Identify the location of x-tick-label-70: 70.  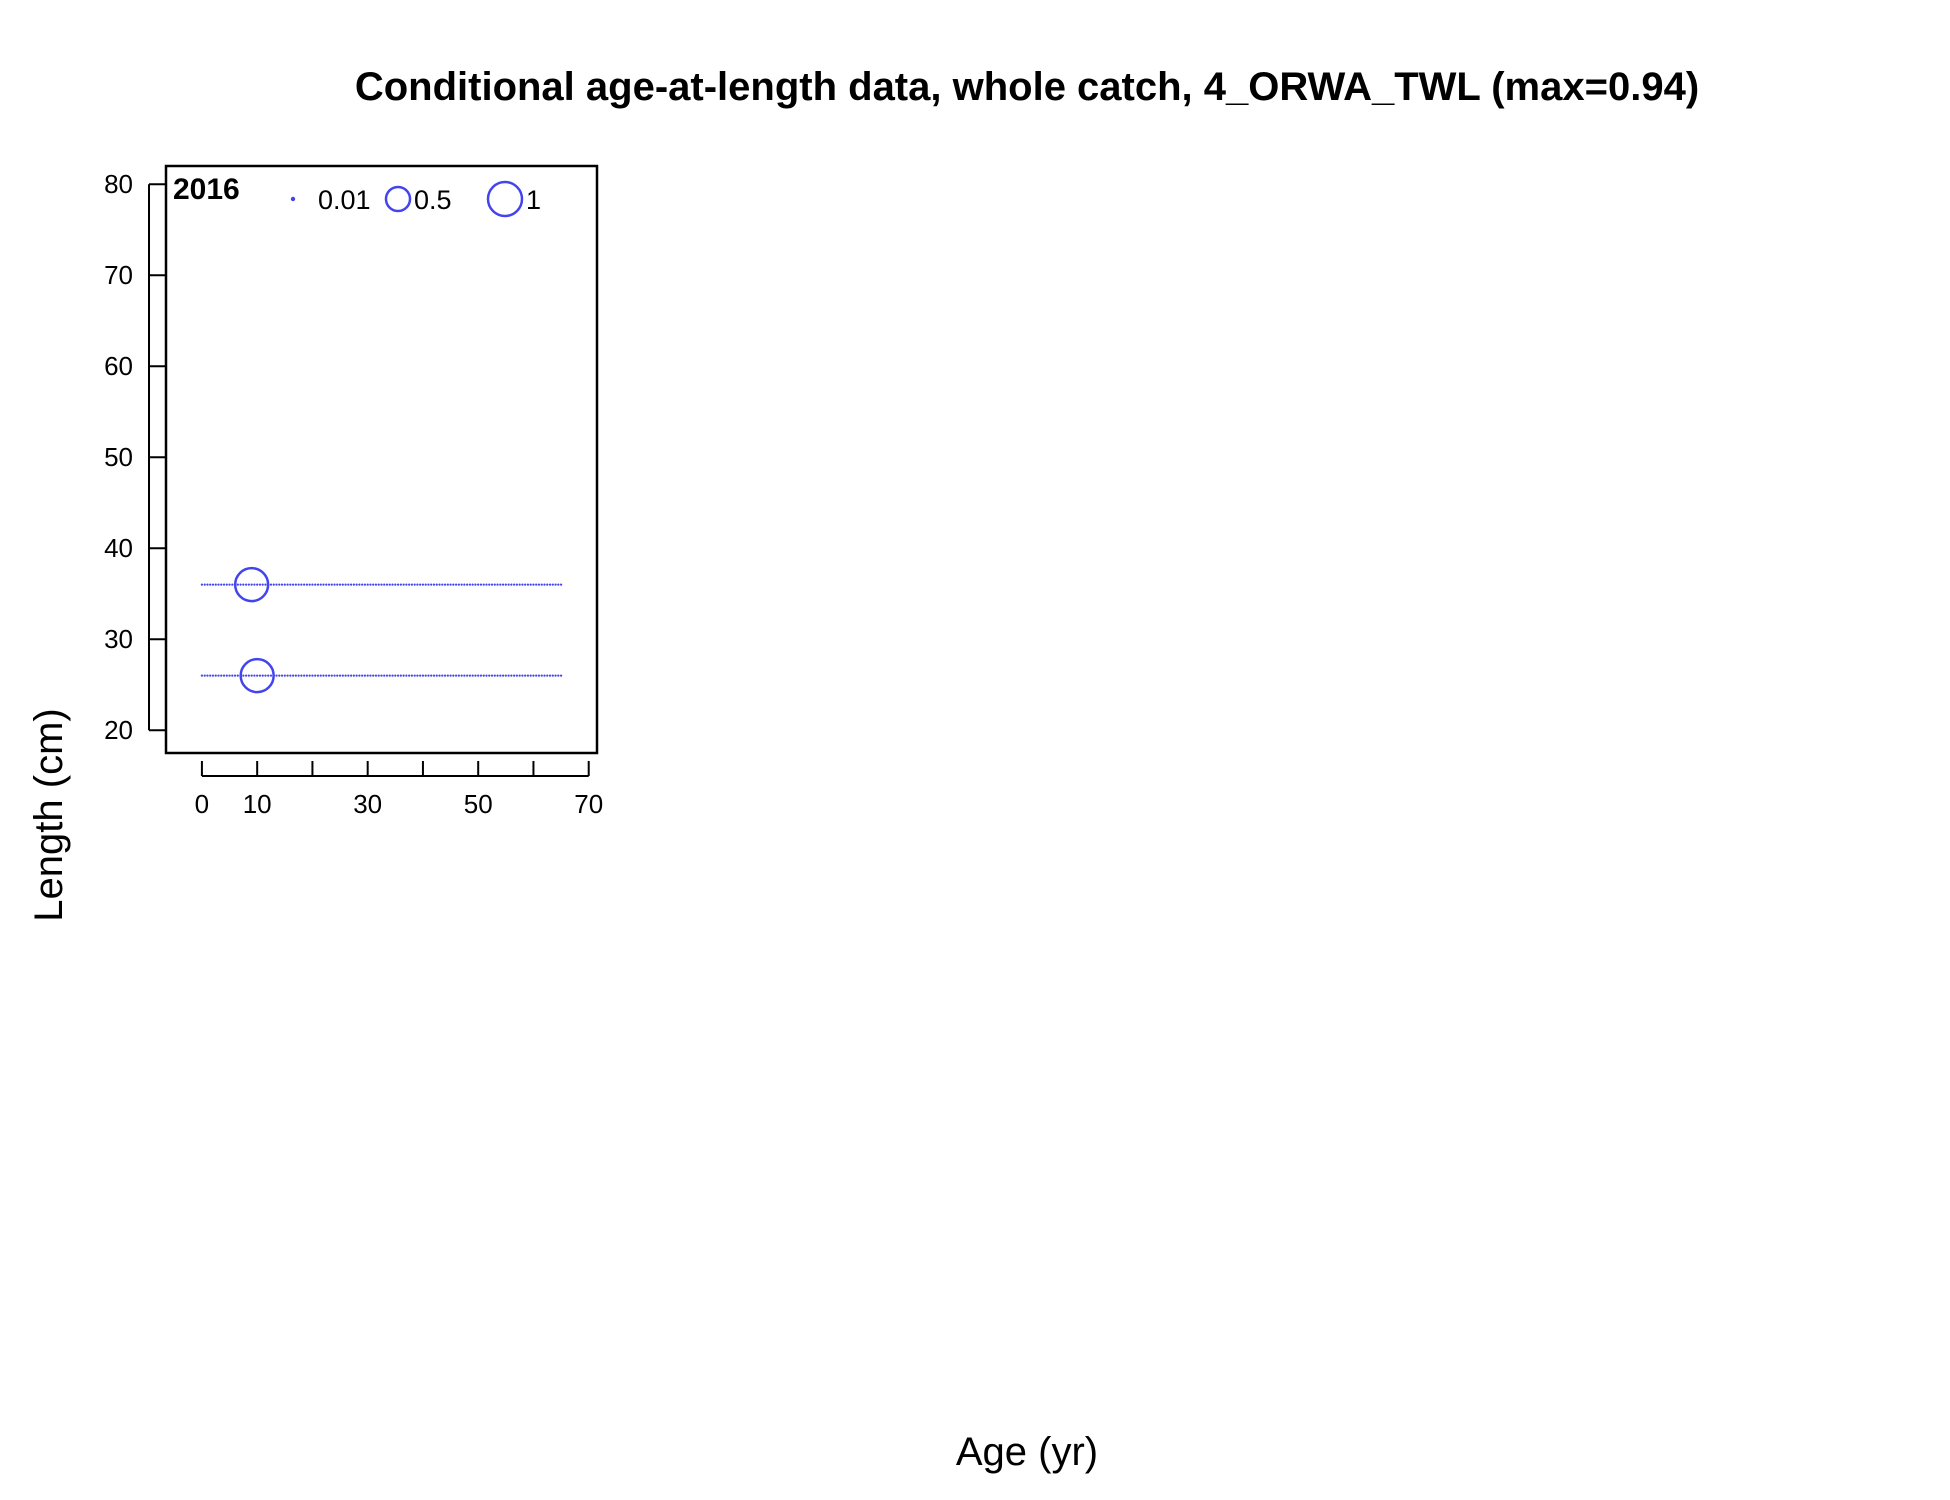
(588, 804).